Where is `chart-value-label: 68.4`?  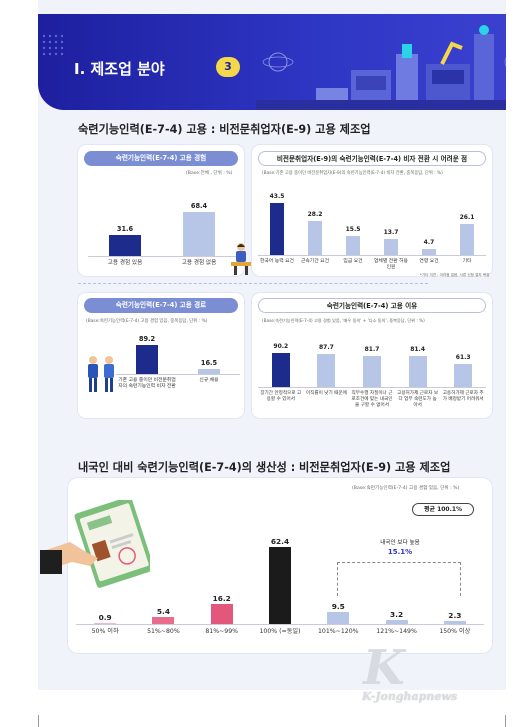 chart-value-label: 68.4 is located at coordinates (199, 205).